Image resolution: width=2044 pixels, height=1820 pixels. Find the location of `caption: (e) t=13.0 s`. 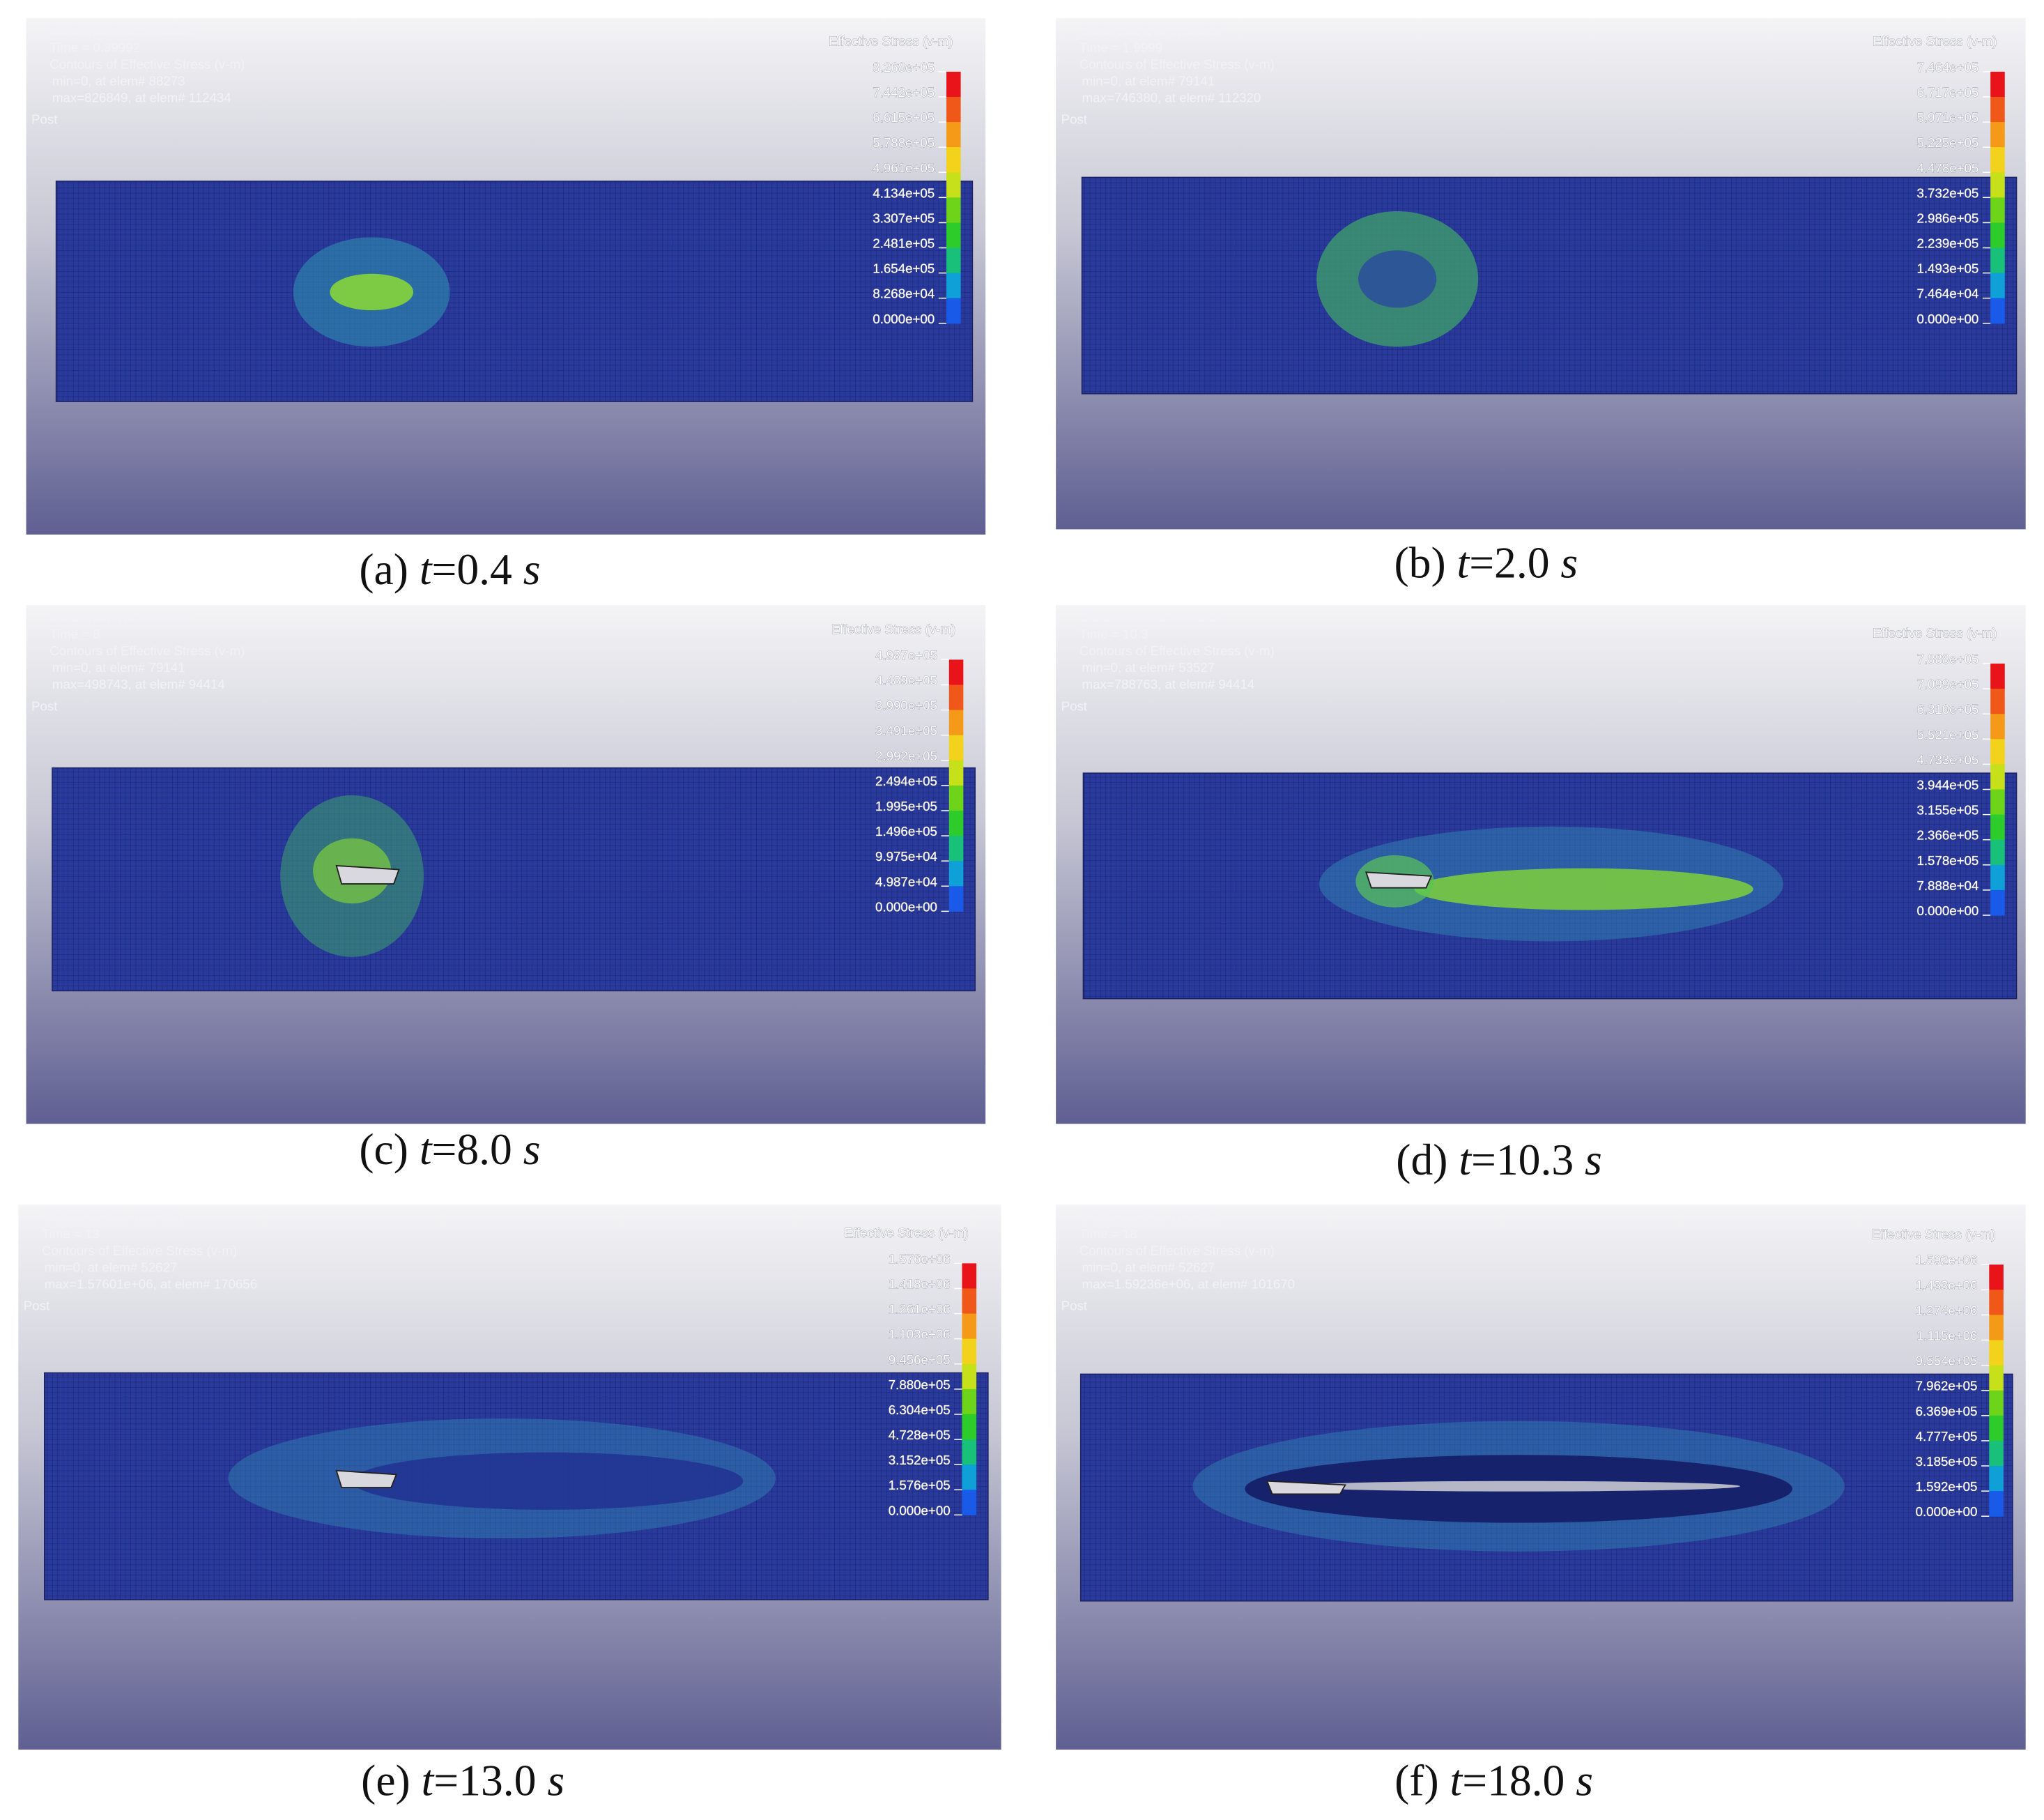

caption: (e) t=13.0 s is located at coordinates (462, 1780).